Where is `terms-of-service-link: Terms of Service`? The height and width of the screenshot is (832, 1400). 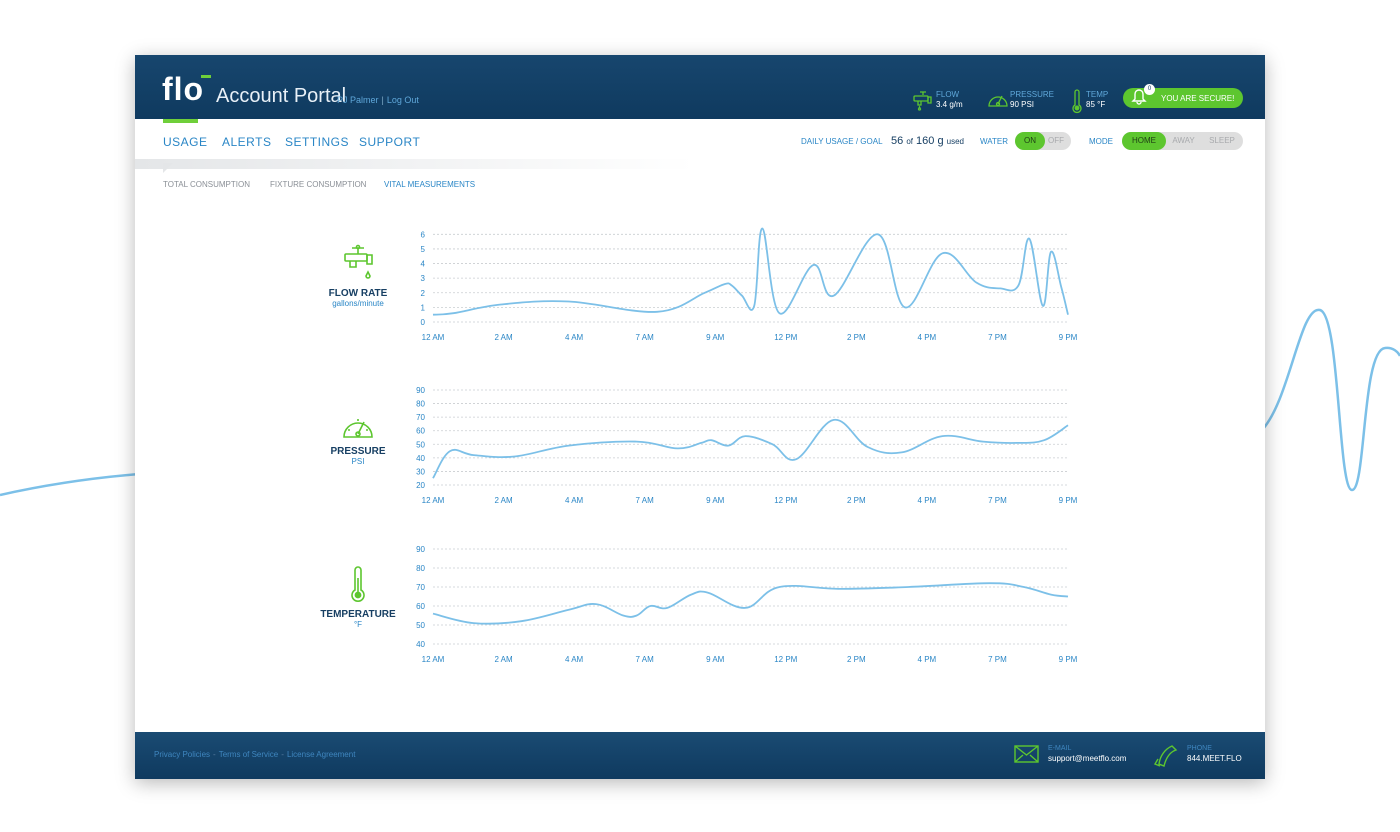
terms-of-service-link: Terms of Service is located at coordinates (248, 754).